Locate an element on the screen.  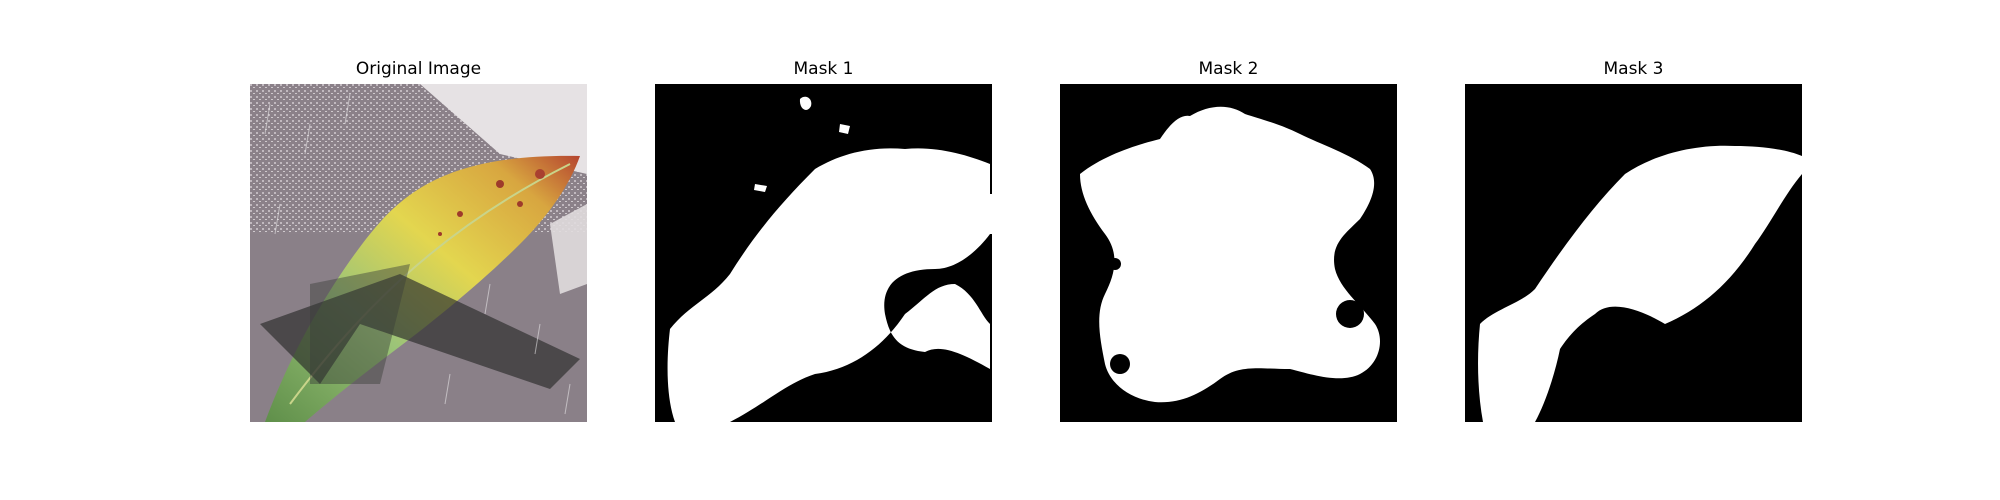
original-image is located at coordinates (418, 253).